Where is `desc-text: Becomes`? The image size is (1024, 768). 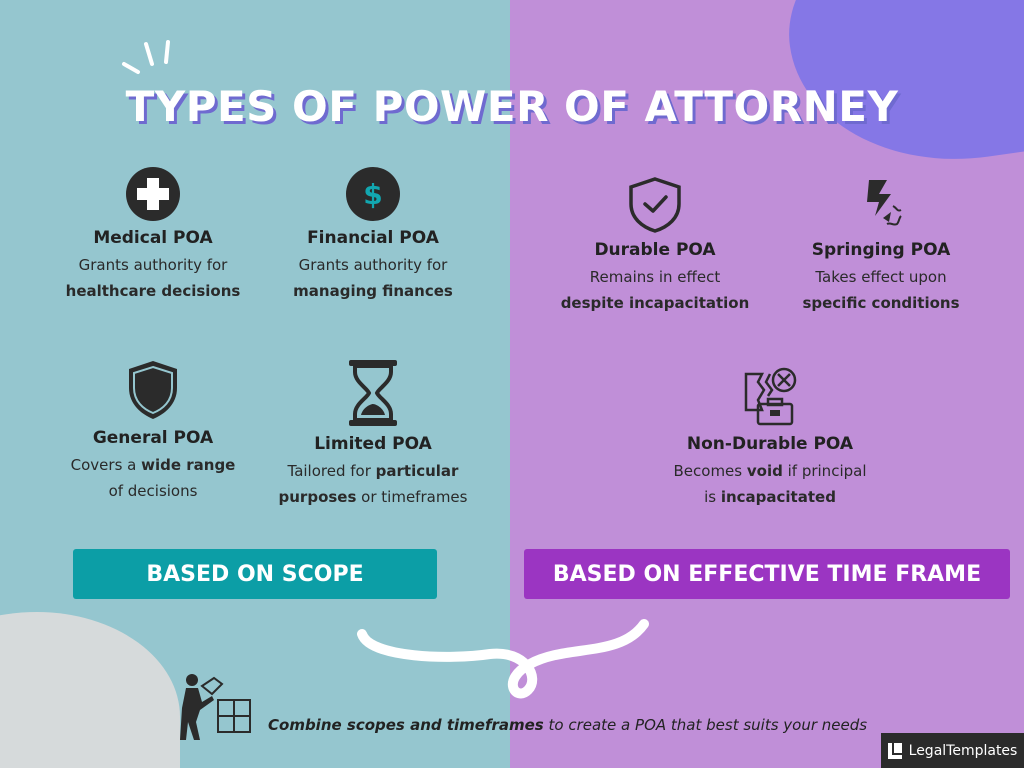 desc-text: Becomes is located at coordinates (710, 471).